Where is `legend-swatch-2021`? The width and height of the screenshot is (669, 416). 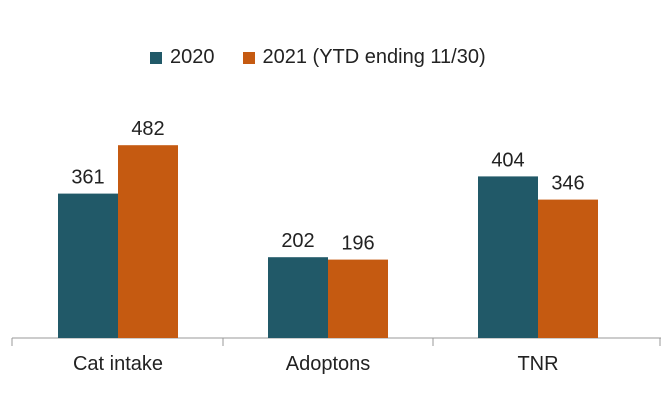 legend-swatch-2021 is located at coordinates (248, 57).